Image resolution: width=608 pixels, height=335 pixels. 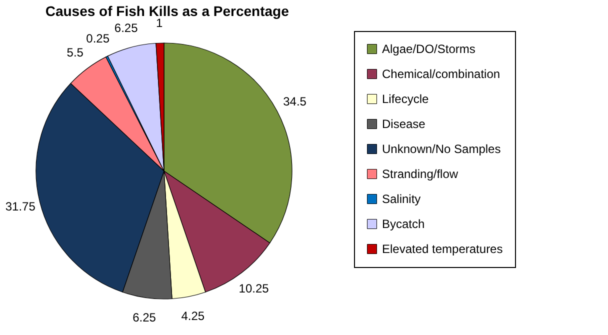 I want to click on legend-label: Algae/DO/Storms, so click(x=429, y=49).